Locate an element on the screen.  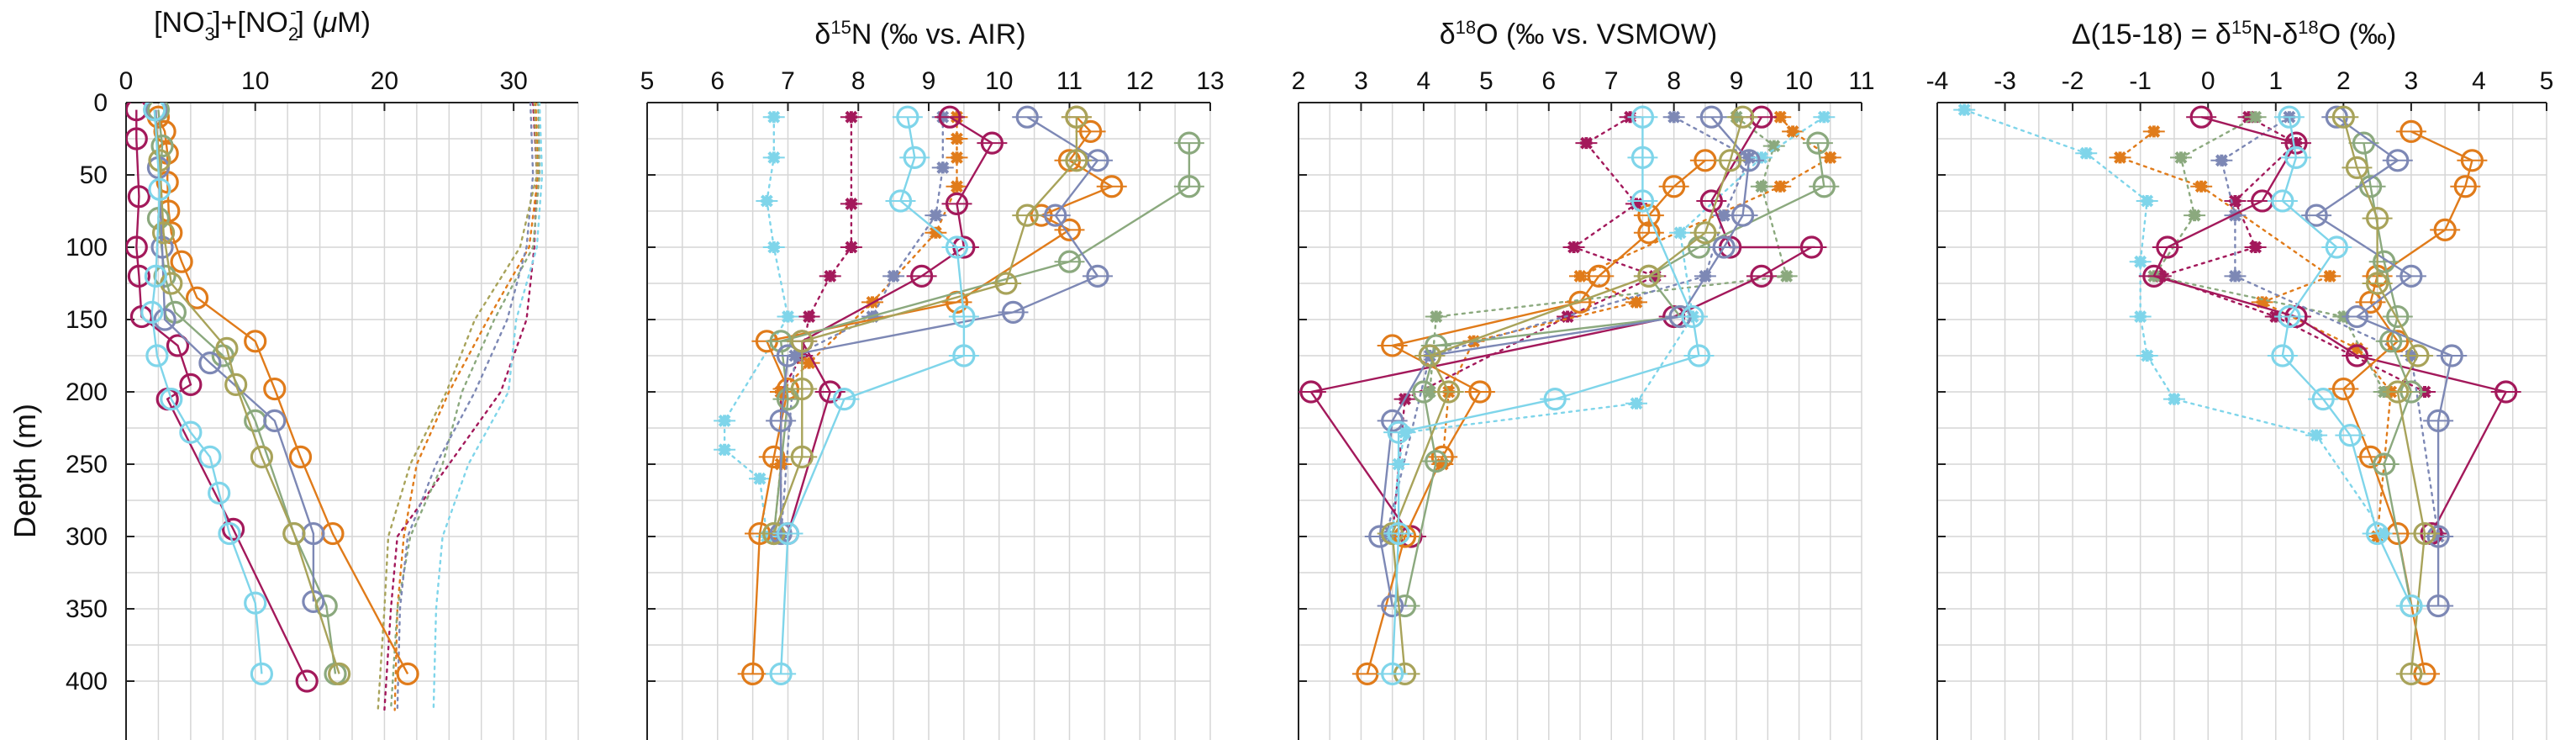
x-tick-label: 4 is located at coordinates (2479, 81).